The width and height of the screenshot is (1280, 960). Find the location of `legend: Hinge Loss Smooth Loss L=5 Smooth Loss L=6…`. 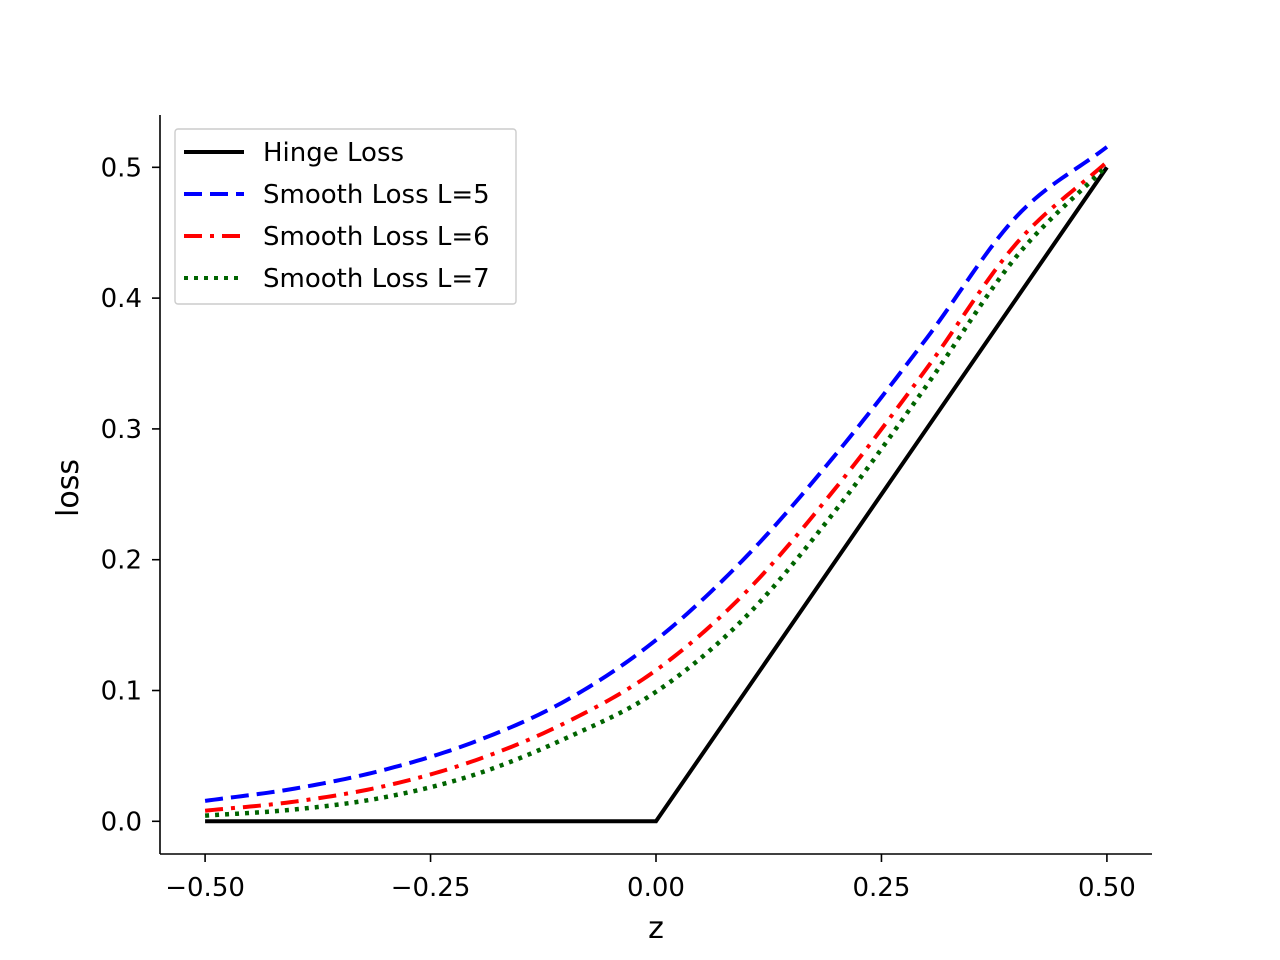

legend: Hinge Loss Smooth Loss L=5 Smooth Loss L=6… is located at coordinates (345, 216).